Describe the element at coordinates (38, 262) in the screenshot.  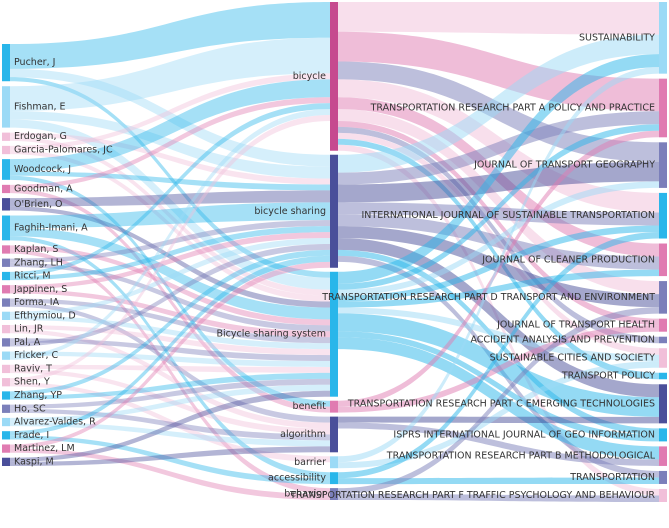
I see `author-label: Zhang, LH` at that location.